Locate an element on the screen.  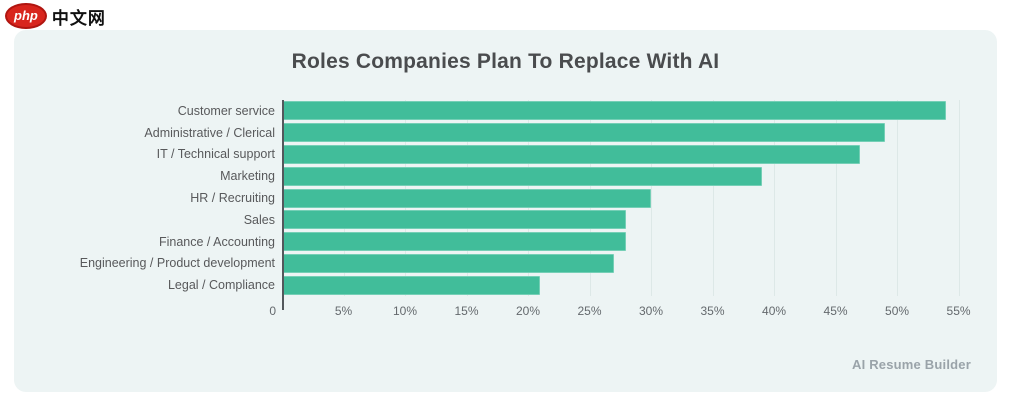
category-label: IT / Technical support is located at coordinates (215, 154).